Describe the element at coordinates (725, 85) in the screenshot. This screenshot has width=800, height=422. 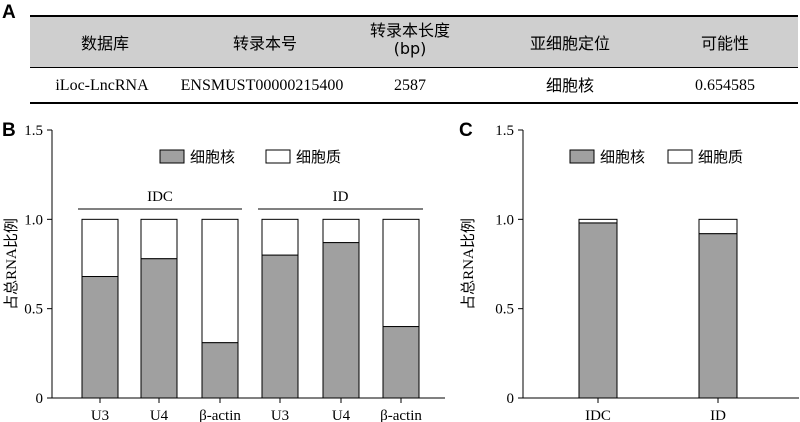
I see `table-cell-probability: 0.654585` at that location.